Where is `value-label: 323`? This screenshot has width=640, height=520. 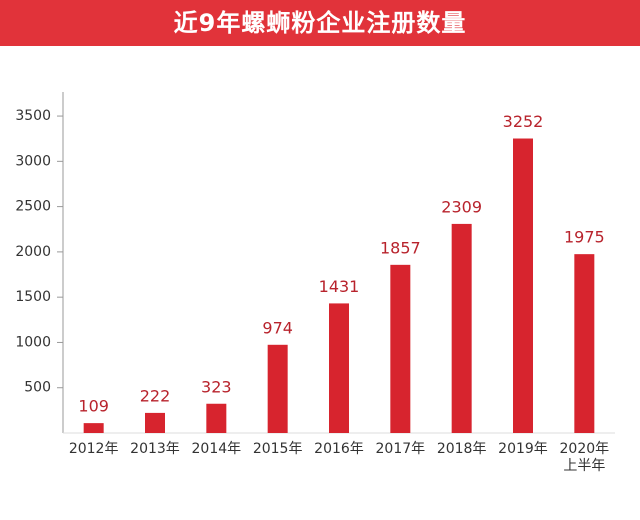
value-label: 323 is located at coordinates (216, 386).